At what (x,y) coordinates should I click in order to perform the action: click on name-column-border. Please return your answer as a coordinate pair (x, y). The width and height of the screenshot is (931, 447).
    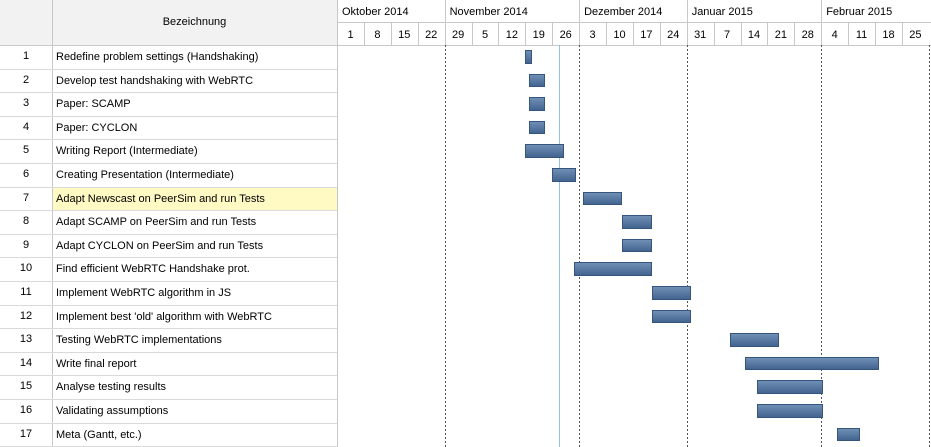
    Looking at the image, I should click on (337, 223).